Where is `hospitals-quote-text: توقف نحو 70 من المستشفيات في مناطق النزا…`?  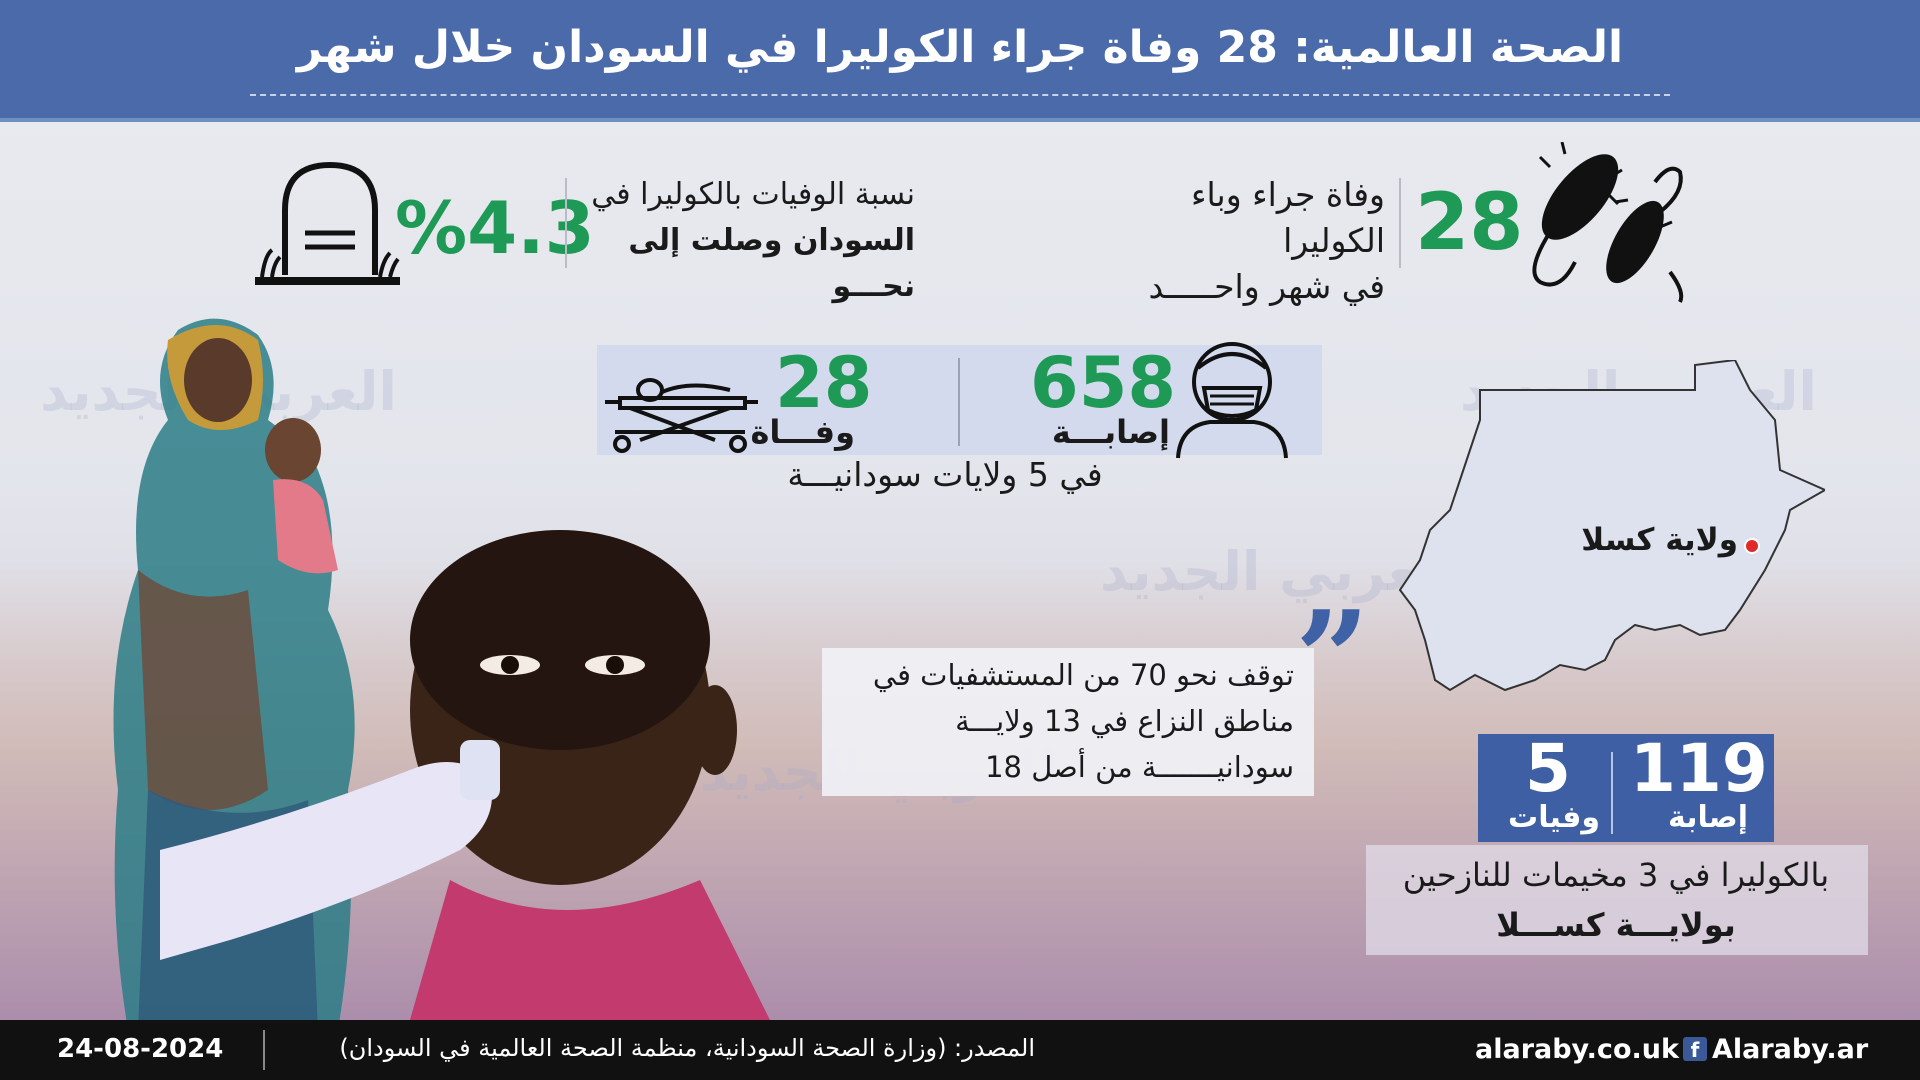 hospitals-quote-text: توقف نحو 70 من المستشفيات في مناطق النزا… is located at coordinates (1063, 721).